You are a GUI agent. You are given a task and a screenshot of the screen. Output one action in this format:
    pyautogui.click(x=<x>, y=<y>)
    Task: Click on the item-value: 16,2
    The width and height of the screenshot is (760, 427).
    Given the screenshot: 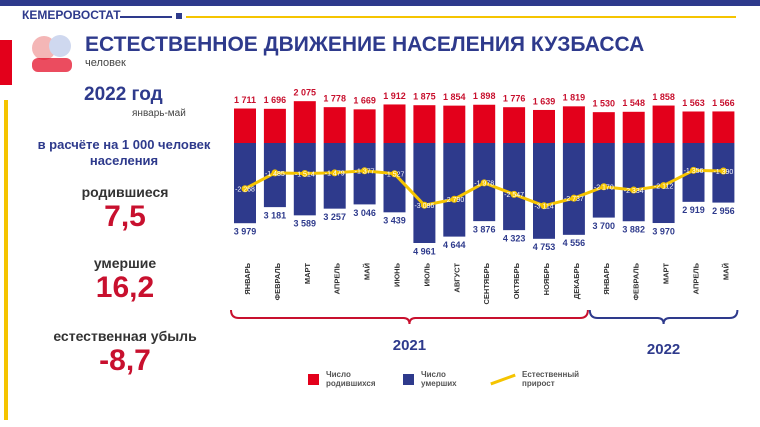 What is the action you would take?
    pyautogui.click(x=125, y=287)
    